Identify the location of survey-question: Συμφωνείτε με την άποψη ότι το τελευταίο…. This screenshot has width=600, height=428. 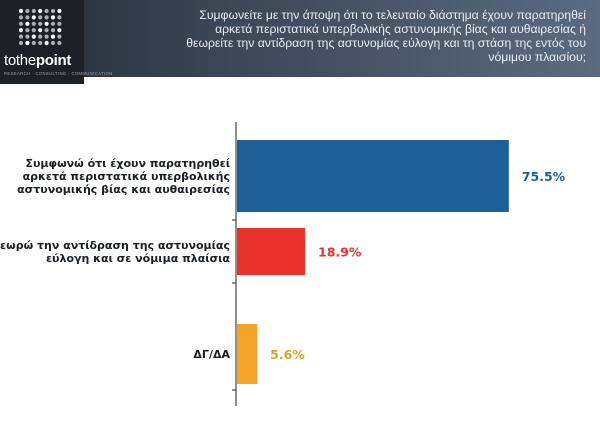
(386, 36).